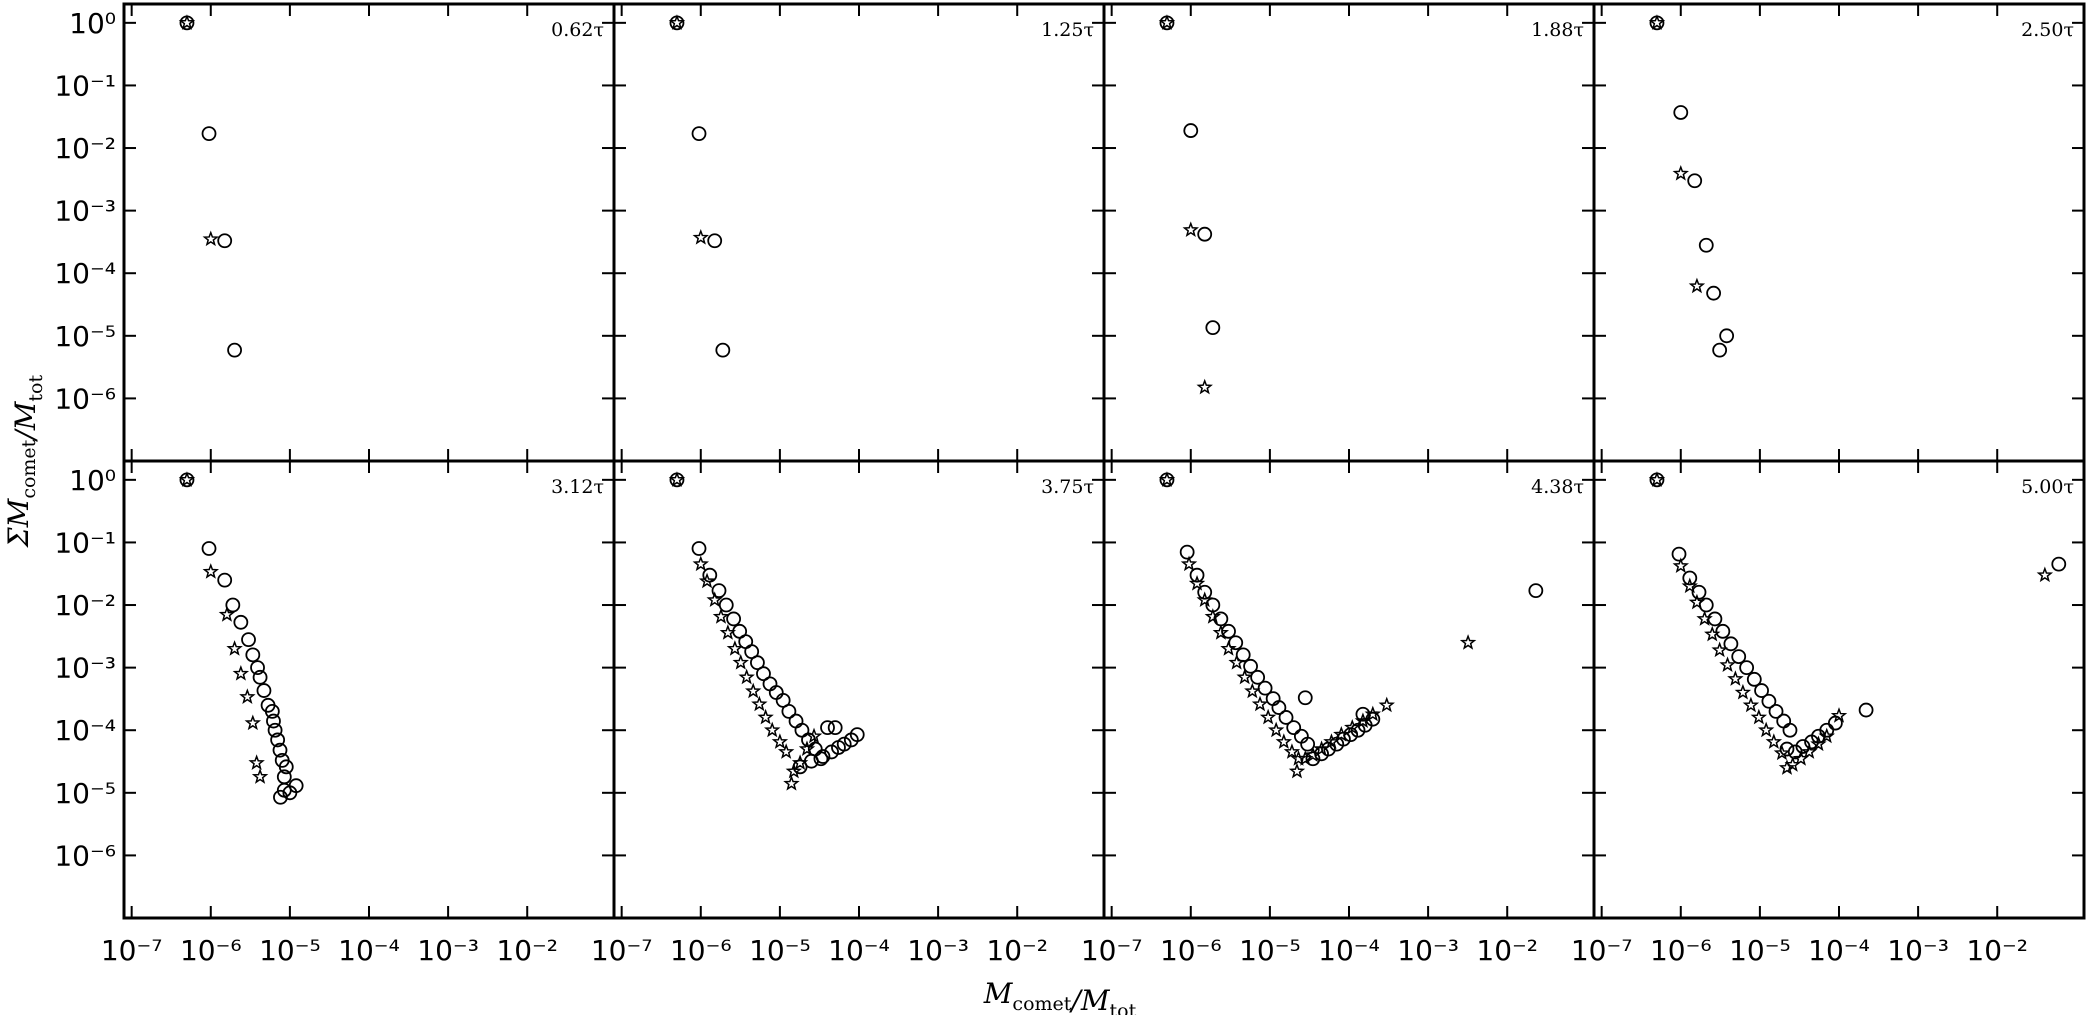  What do you see at coordinates (1918, 950) in the screenshot?
I see `x-tick-label: 10⁻³` at bounding box center [1918, 950].